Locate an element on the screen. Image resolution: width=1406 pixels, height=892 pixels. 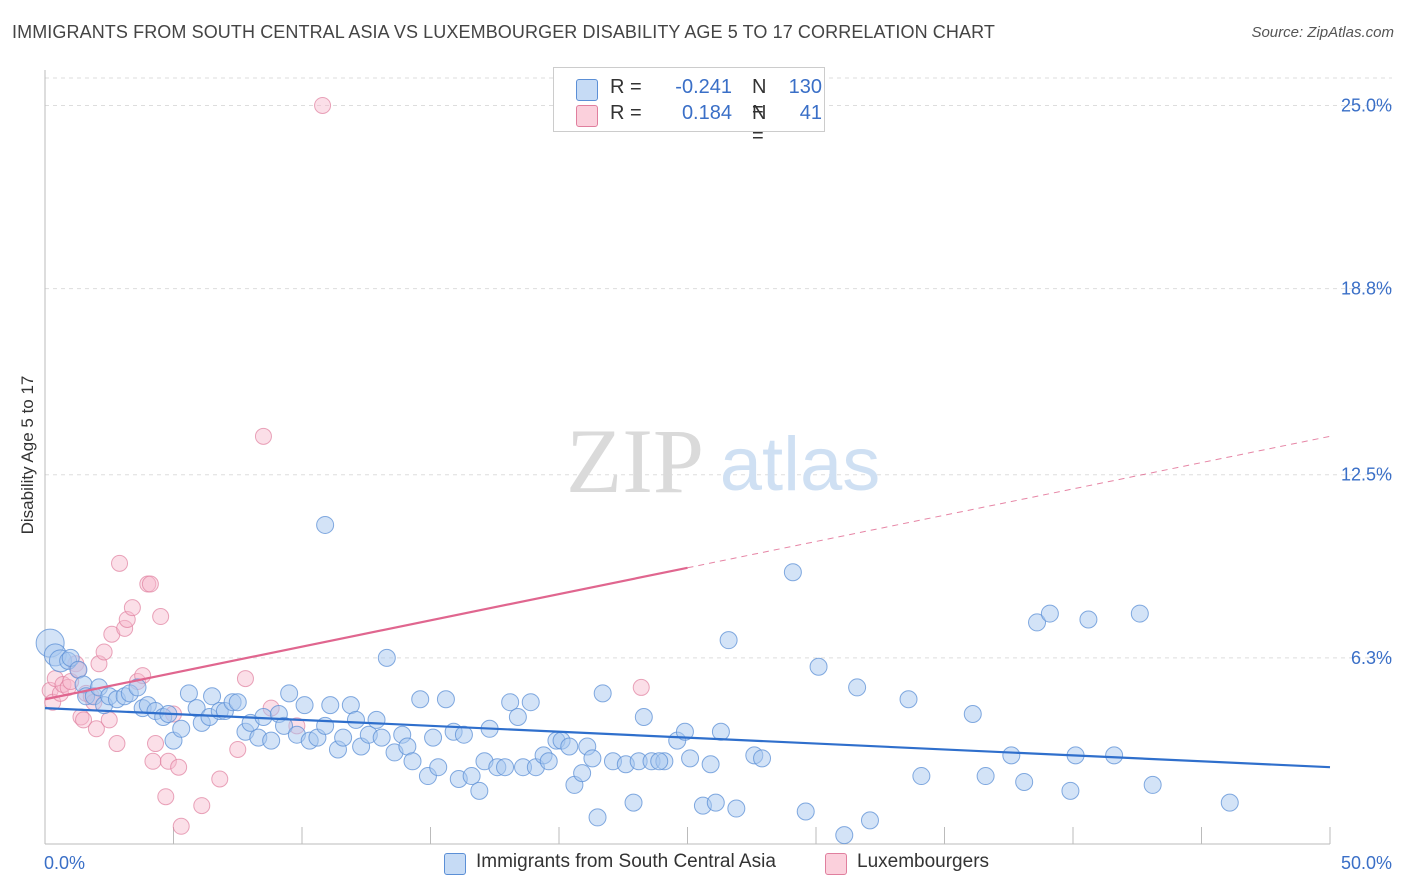
legend-r-label: R = is located at coordinates (626, 113).